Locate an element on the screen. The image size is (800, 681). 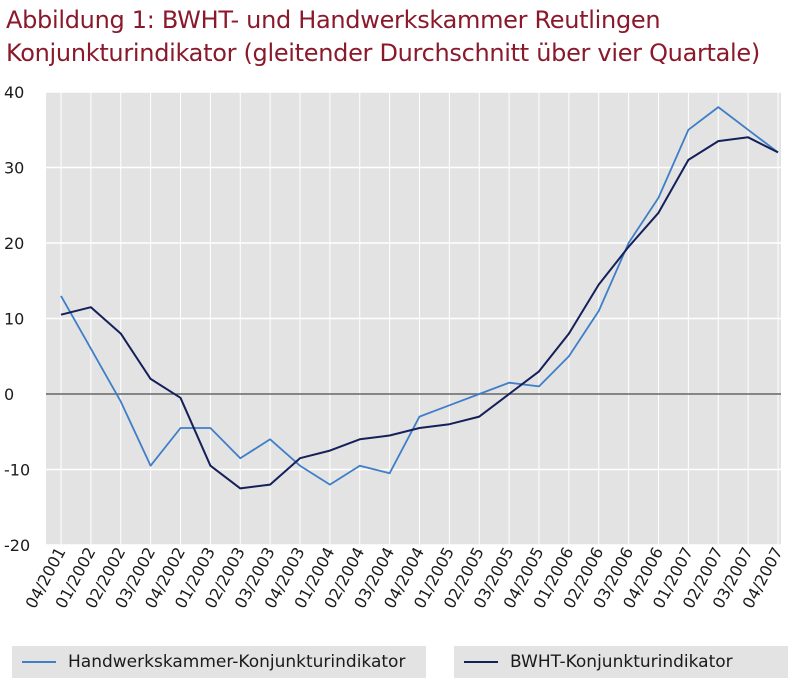
y-tick-label: -20 is located at coordinates (17, 545).